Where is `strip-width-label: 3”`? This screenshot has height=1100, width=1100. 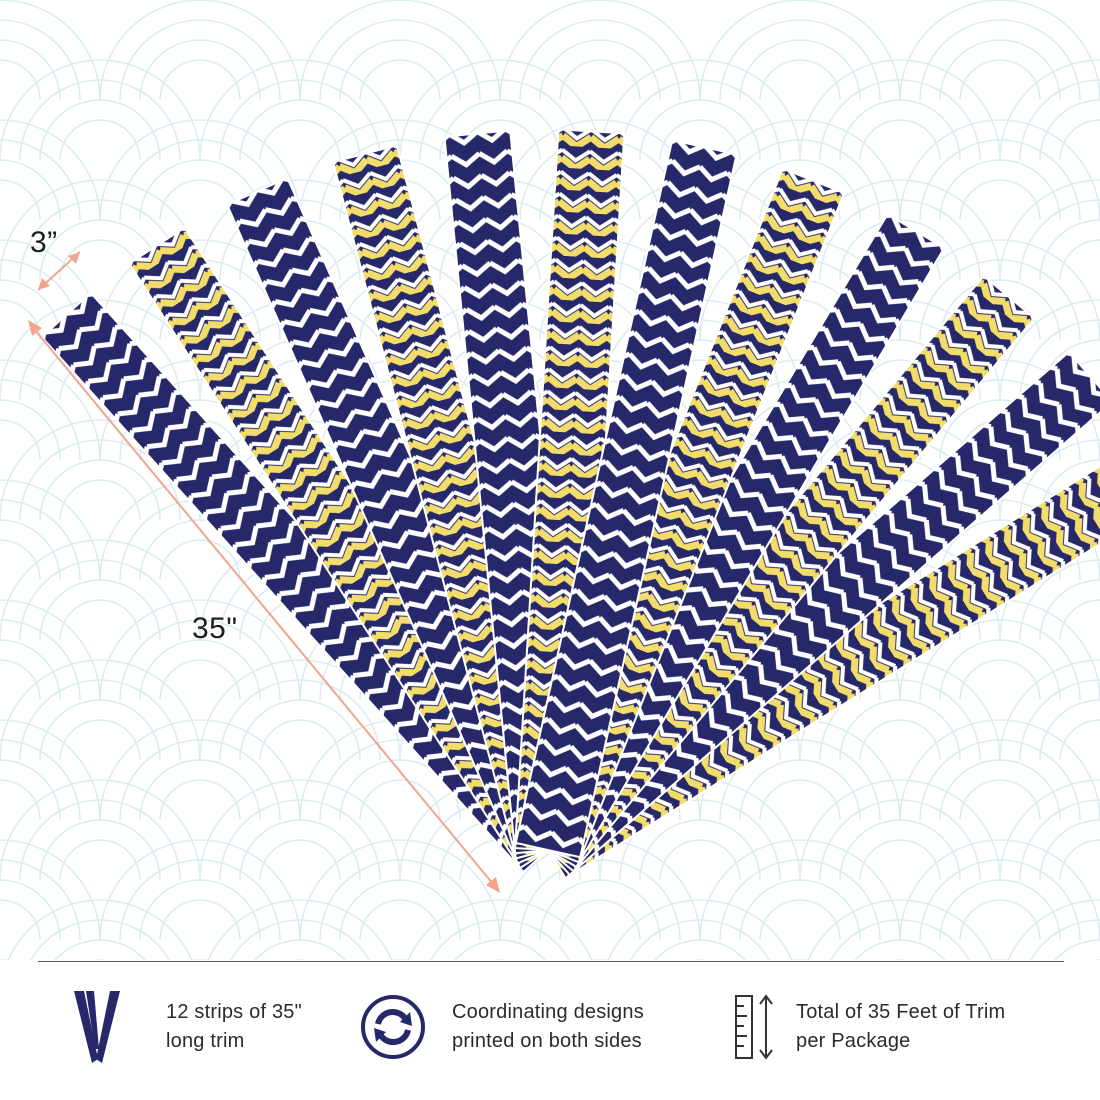
strip-width-label: 3” is located at coordinates (44, 242).